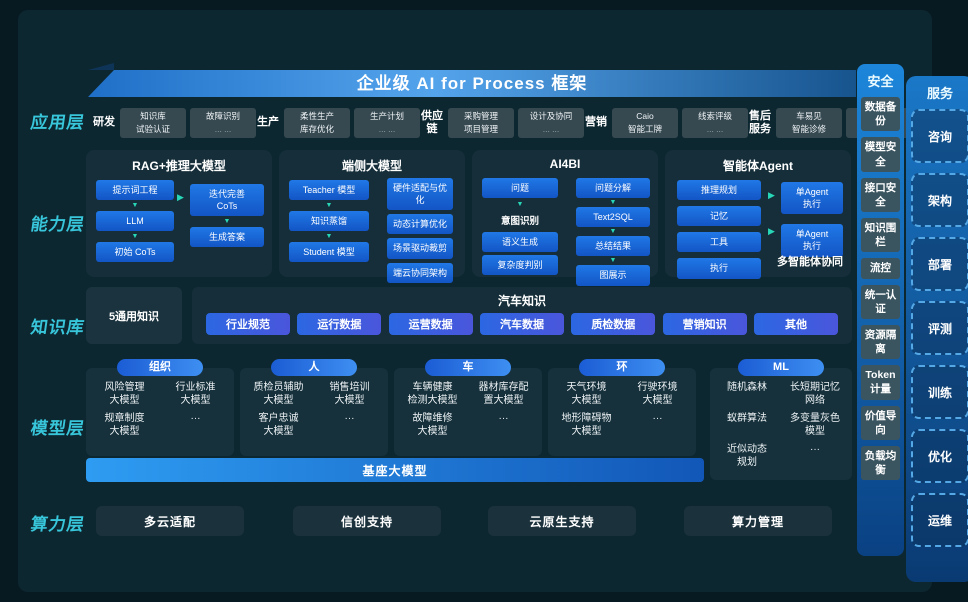 The width and height of the screenshot is (968, 602). I want to click on model-item: 风险管理 大模型, so click(124, 394).